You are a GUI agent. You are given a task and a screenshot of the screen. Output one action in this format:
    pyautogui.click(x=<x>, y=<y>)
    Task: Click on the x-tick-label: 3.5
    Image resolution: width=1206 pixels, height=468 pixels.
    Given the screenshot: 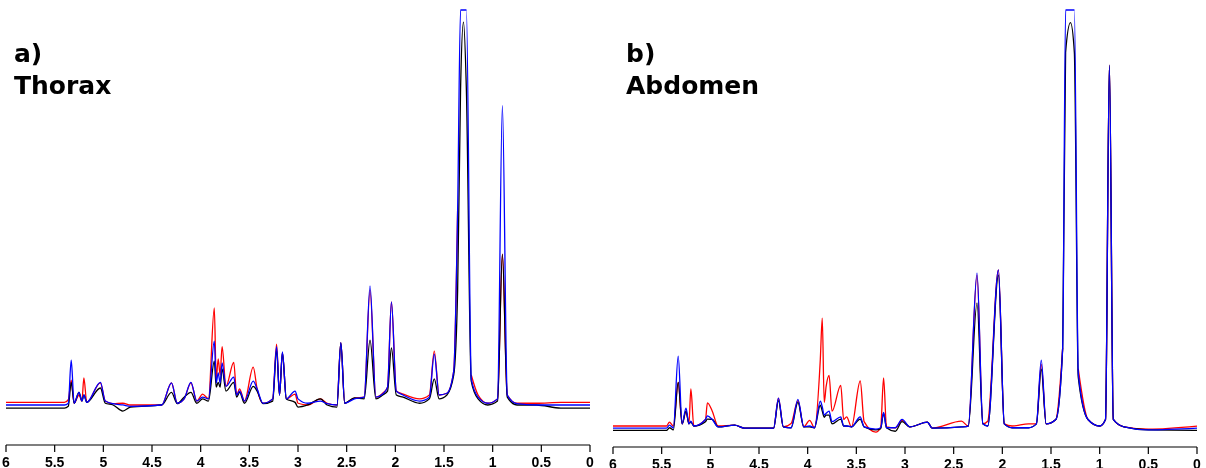 What is the action you would take?
    pyautogui.click(x=249, y=461)
    